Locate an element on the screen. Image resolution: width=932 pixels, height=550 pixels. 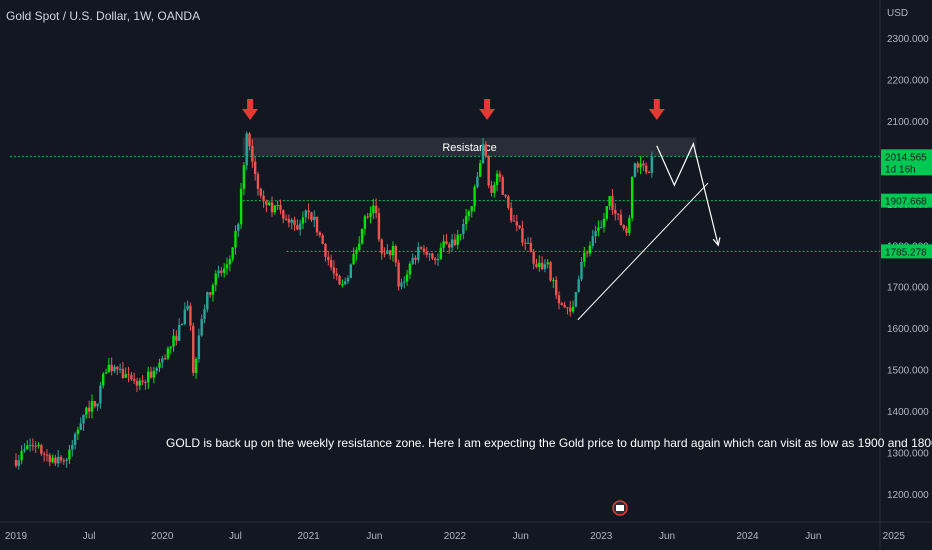
price-tick-label: 1300.000 is located at coordinates (908, 454).